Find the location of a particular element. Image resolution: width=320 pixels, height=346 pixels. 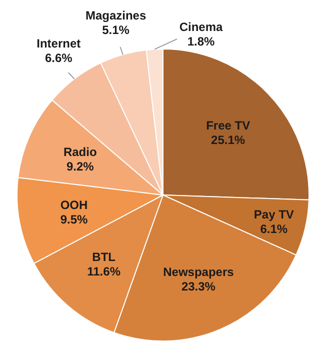

slice-label: Magazines is located at coordinates (115, 15).